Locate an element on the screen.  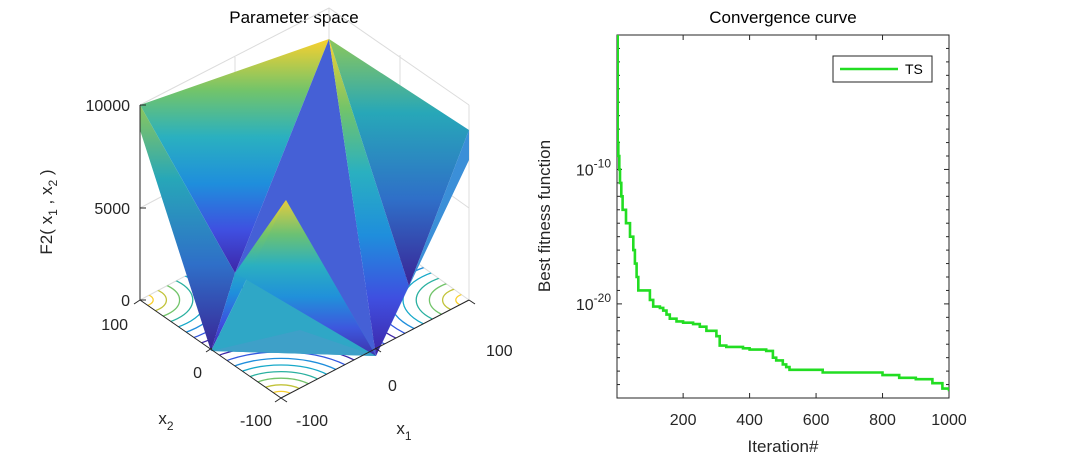
z-tick-label: 5000 is located at coordinates (112, 209).